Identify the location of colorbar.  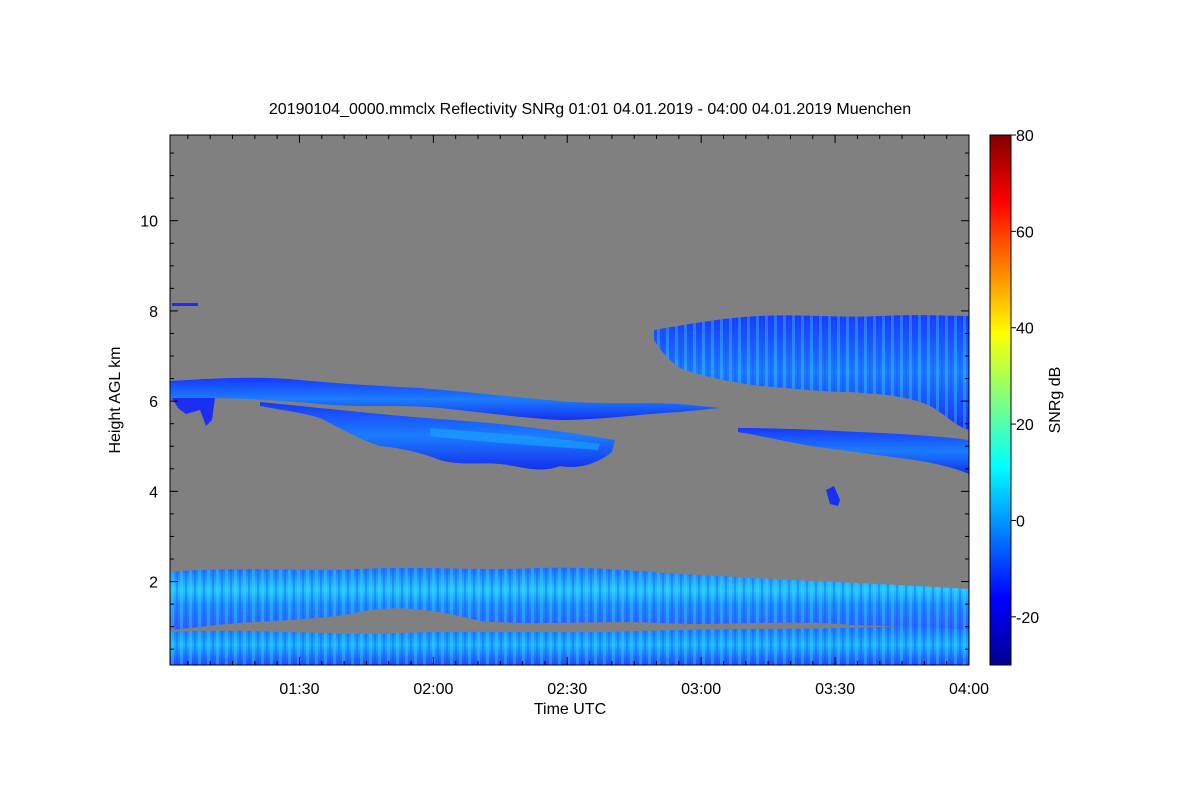
(1000, 400).